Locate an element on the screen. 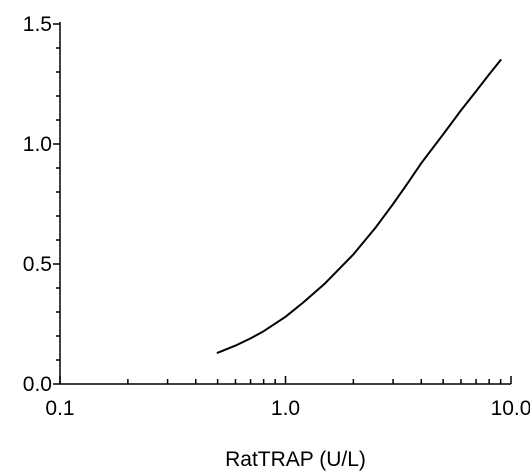 The image size is (530, 472). x-tick-label: 10.0 is located at coordinates (510, 408).